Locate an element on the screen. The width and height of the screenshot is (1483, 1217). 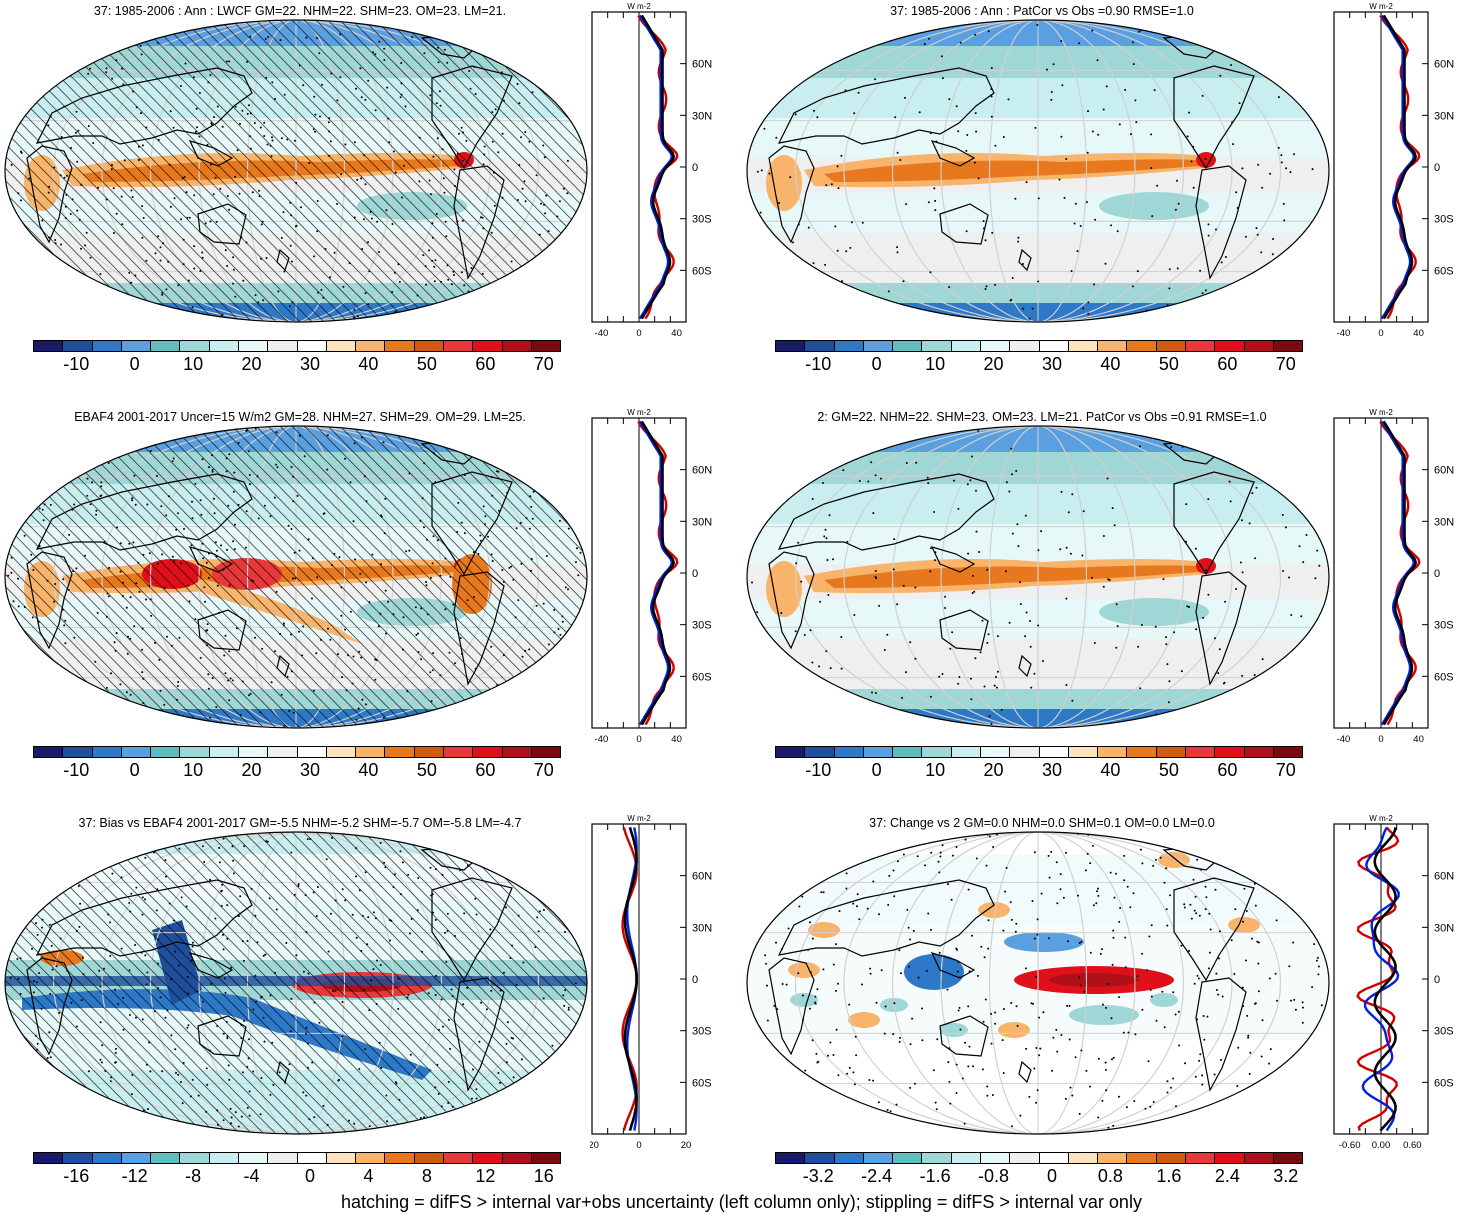
longitude-gridline is located at coordinates (296, 577).